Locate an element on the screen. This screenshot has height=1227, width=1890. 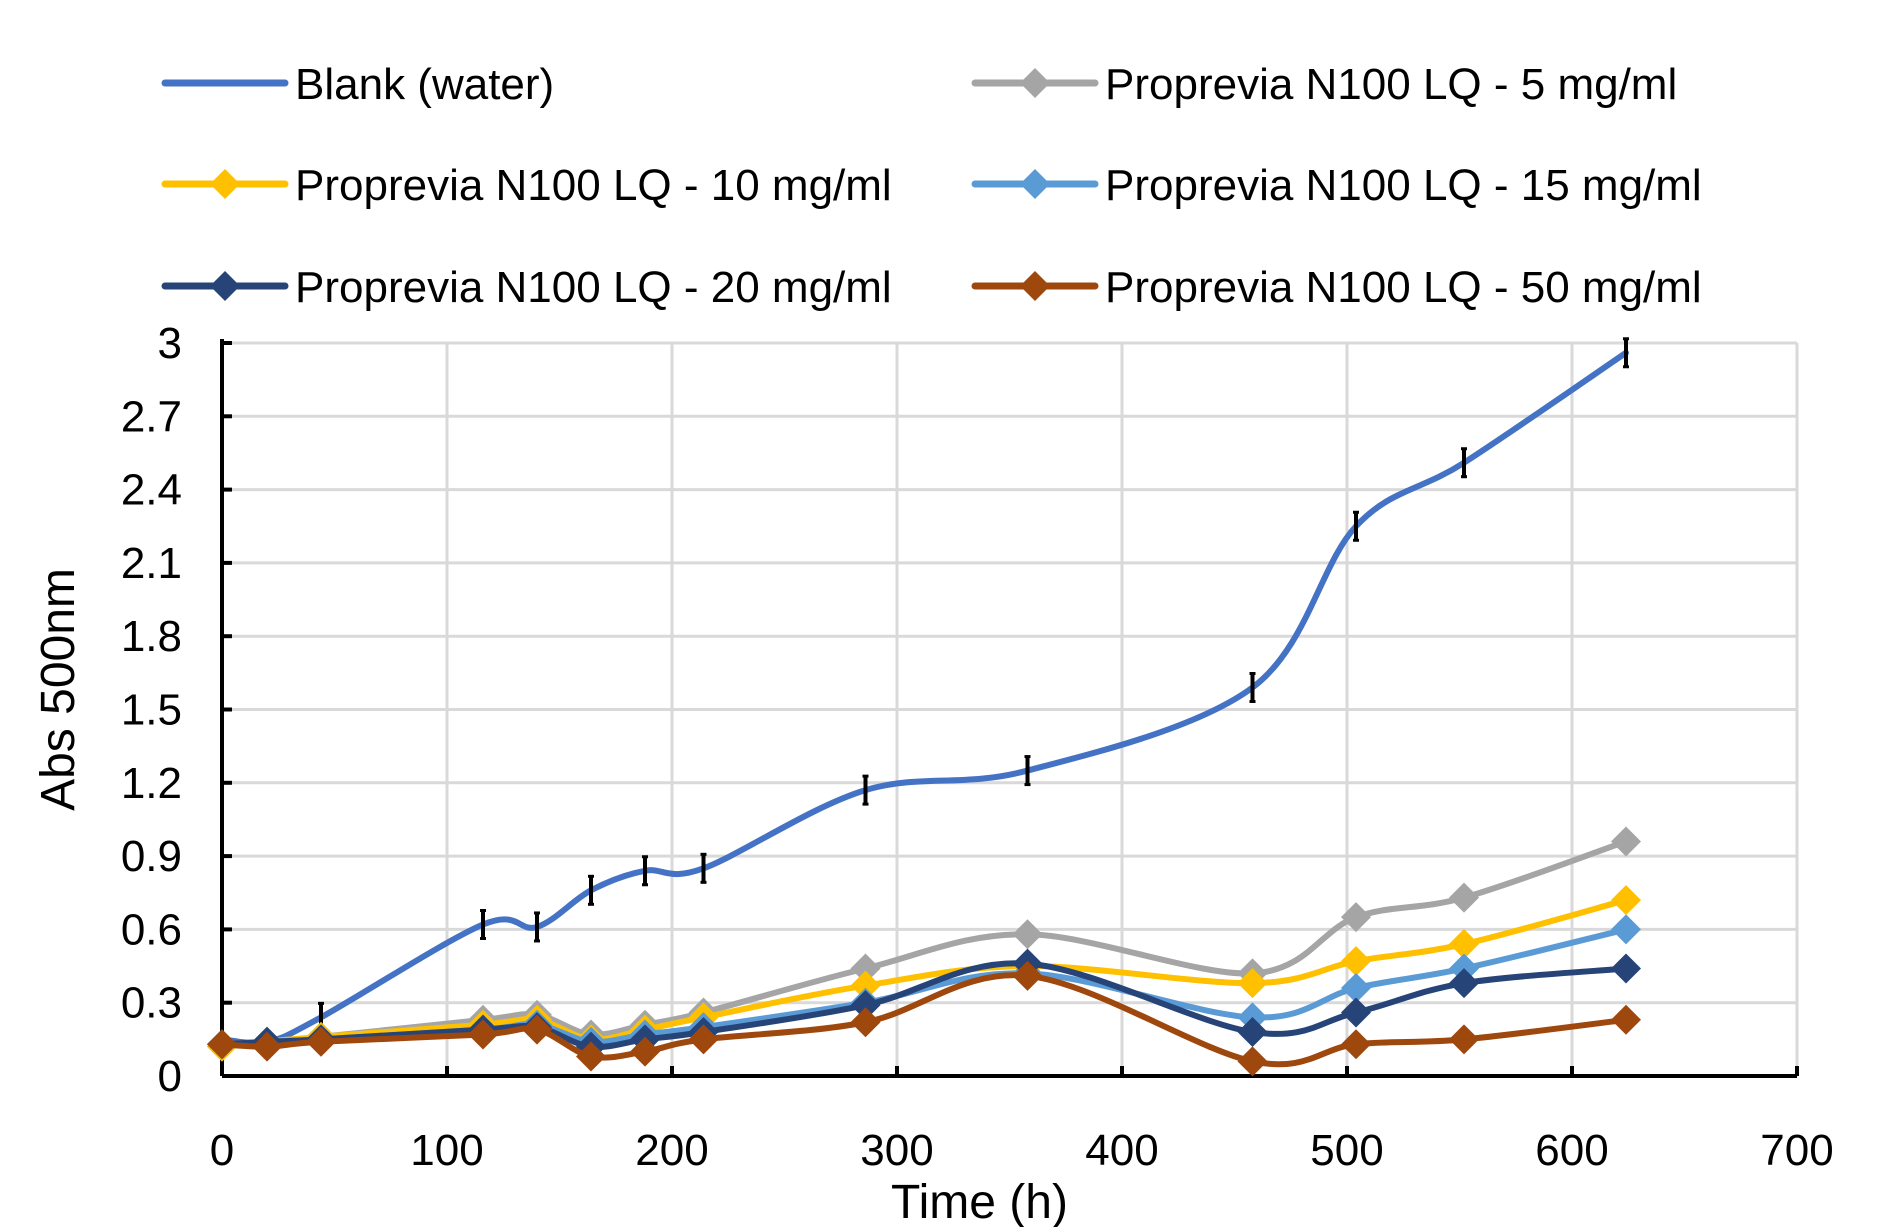
y-tick-label: 2.7 is located at coordinates (151, 416).